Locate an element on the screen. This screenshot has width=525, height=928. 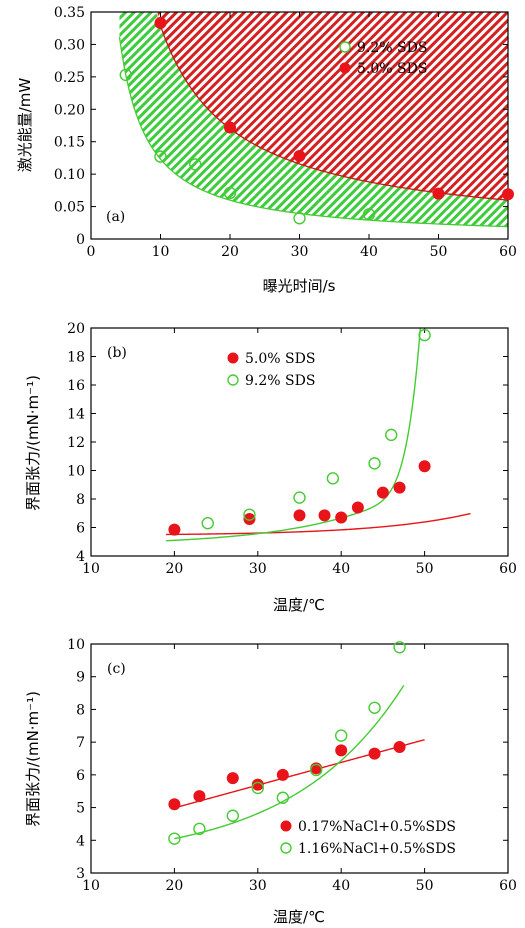
panel-b-xlabel: 温度/℃ is located at coordinates (299, 605).